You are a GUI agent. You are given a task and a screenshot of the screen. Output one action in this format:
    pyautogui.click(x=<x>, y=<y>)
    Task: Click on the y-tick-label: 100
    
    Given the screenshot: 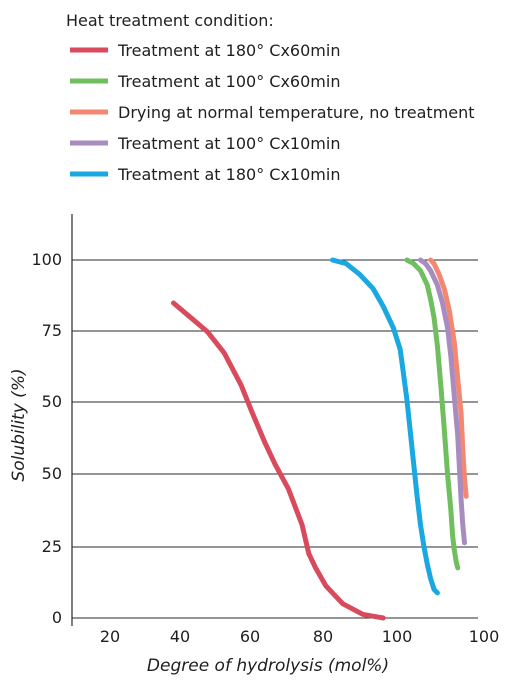 What is the action you would take?
    pyautogui.click(x=46, y=259)
    